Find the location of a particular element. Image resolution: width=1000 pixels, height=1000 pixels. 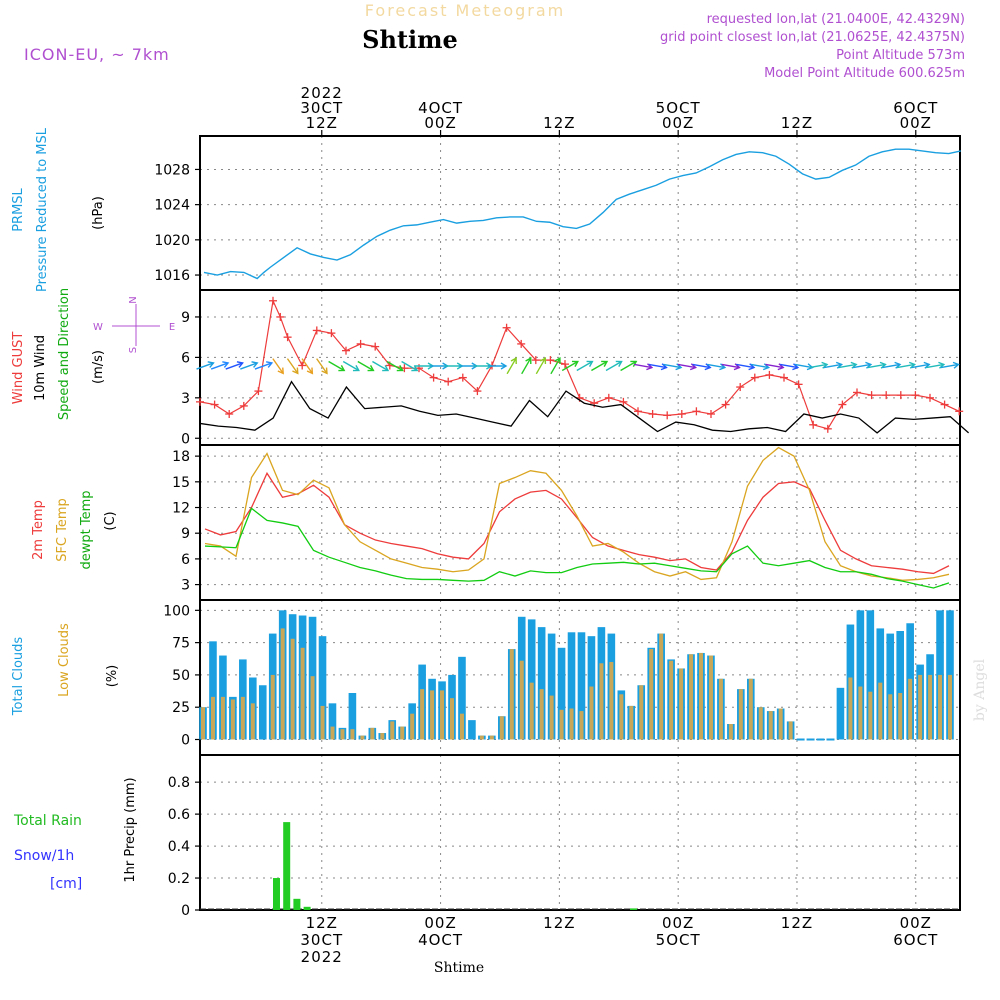

sfc-temp-line is located at coordinates (577, 513).